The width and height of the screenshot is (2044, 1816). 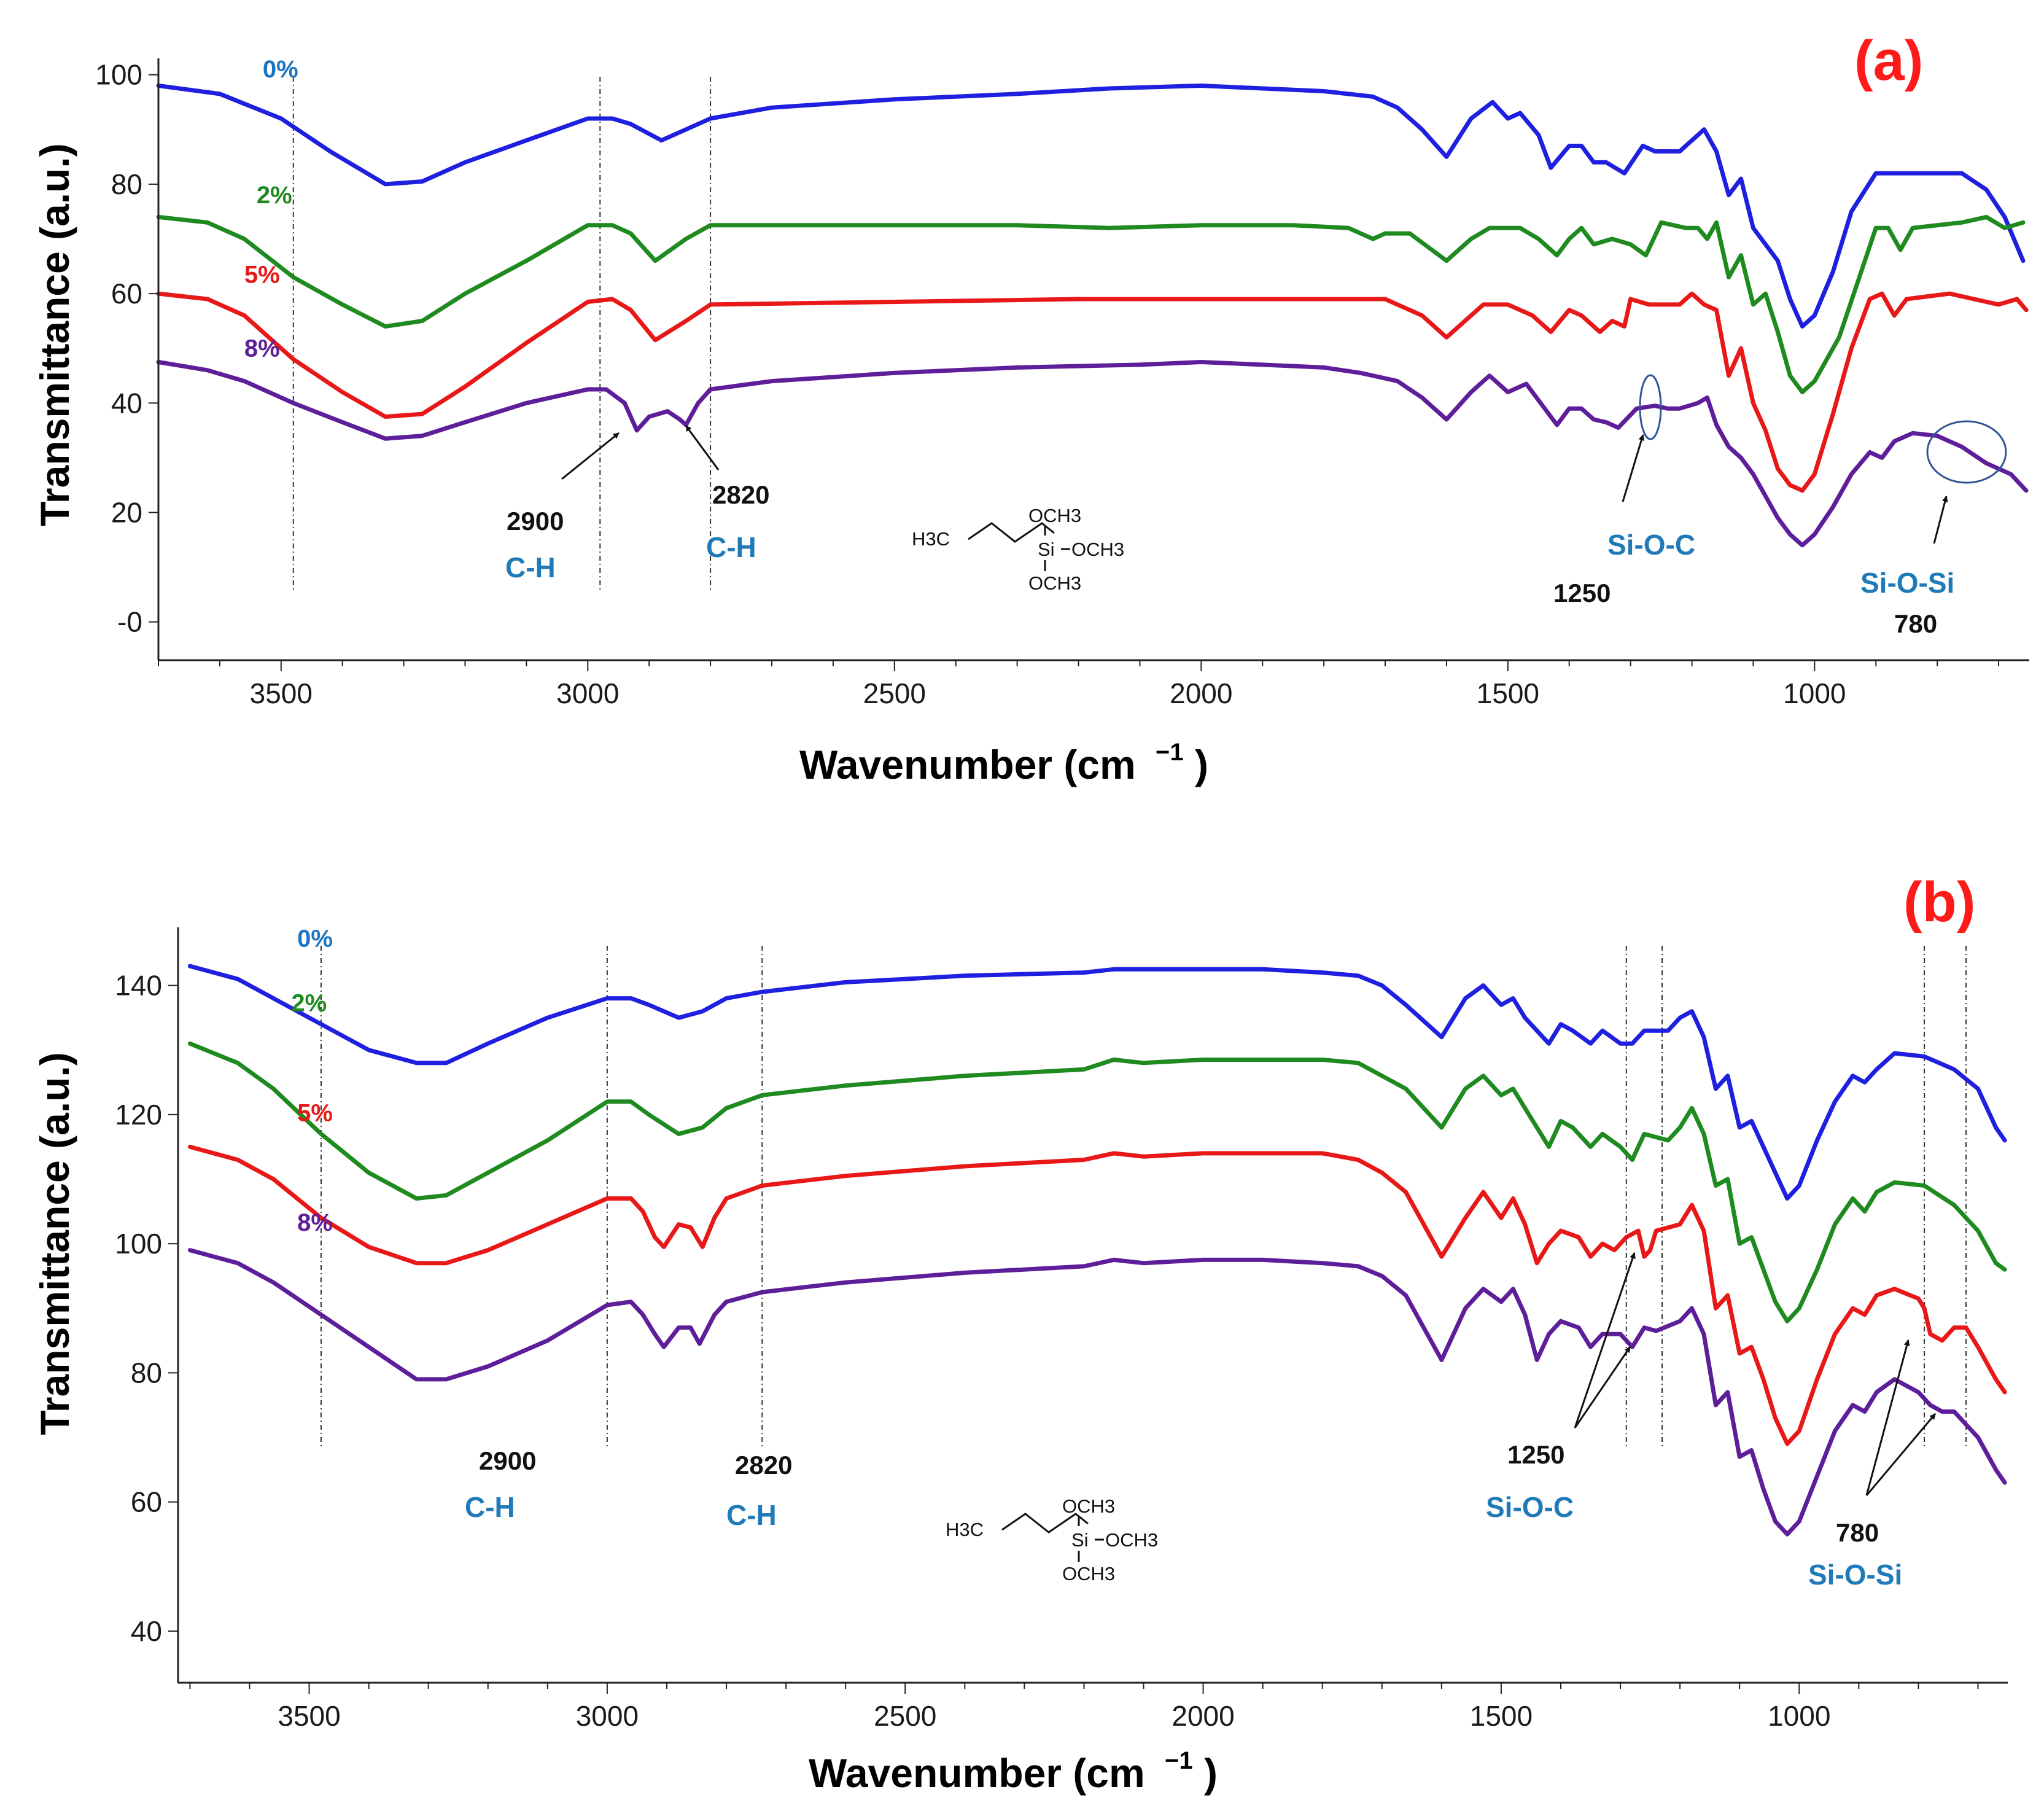 What do you see at coordinates (1535, 1454) in the screenshot?
I see `panel-b-annot-1250-num: 1250` at bounding box center [1535, 1454].